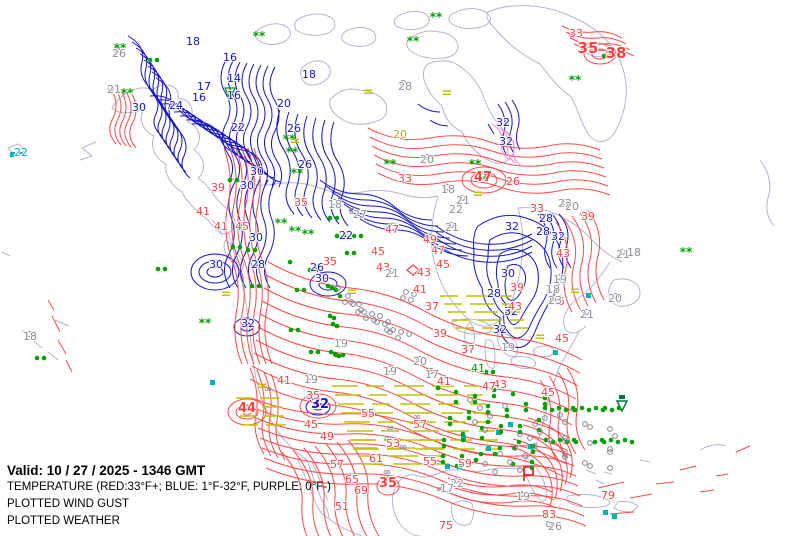 This screenshot has height=536, width=788. What do you see at coordinates (383, 267) in the screenshot?
I see `contour-label: 43` at bounding box center [383, 267].